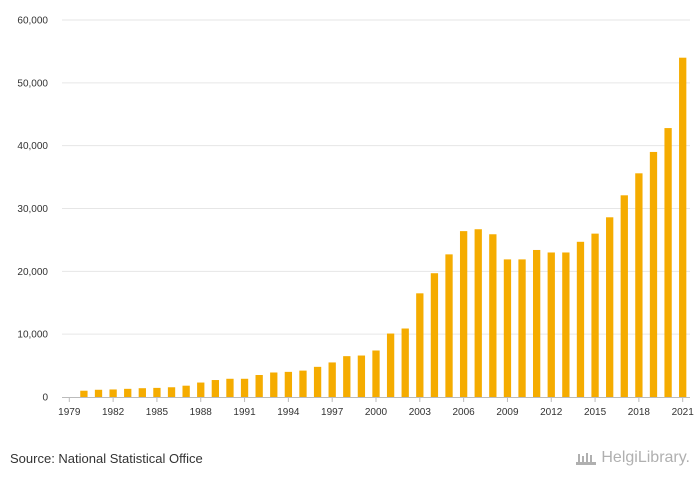 This screenshot has height=483, width=700. Describe the element at coordinates (128, 392) in the screenshot. I see `bar-1983` at that location.